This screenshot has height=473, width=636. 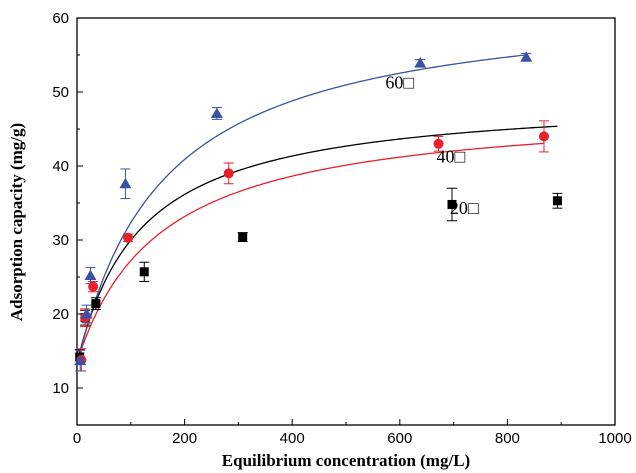 I want to click on series-label: 60□, so click(x=399, y=82).